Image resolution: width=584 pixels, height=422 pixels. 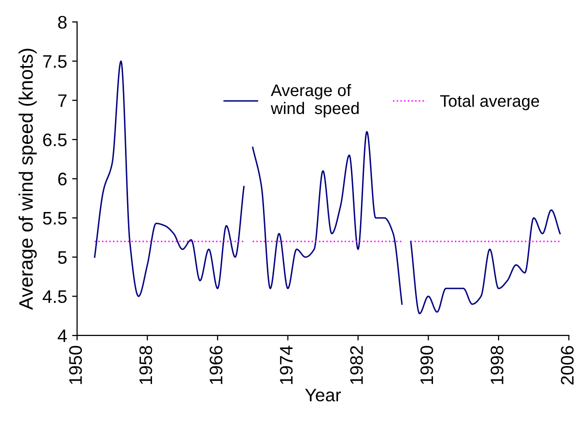 I want to click on x-tick-label: 1958, so click(x=145, y=365).